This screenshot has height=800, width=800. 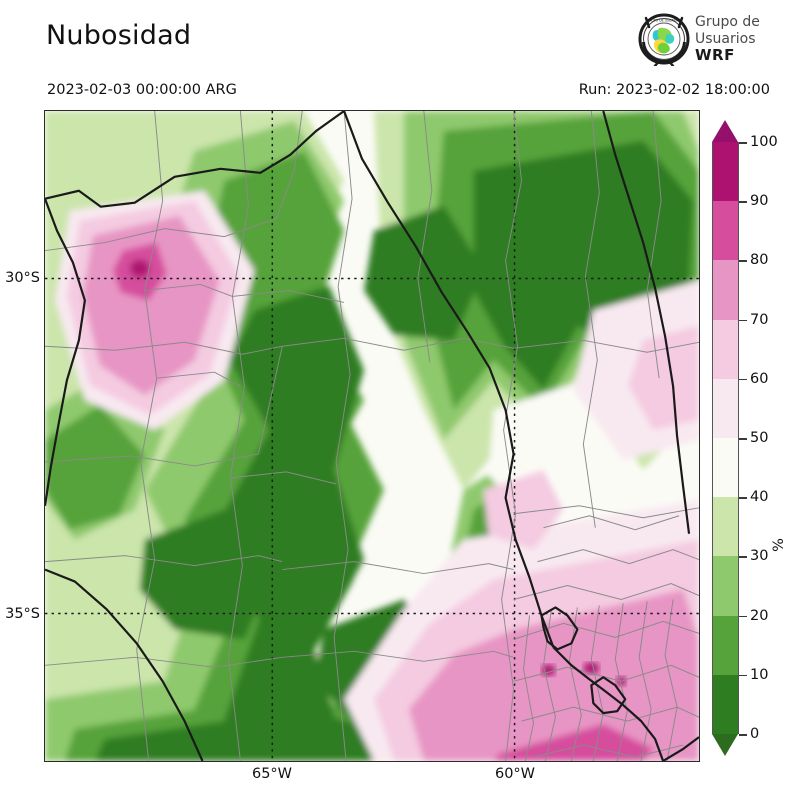 I want to click on logo-text: Grupo de Usuarios WRF, so click(x=727, y=39).